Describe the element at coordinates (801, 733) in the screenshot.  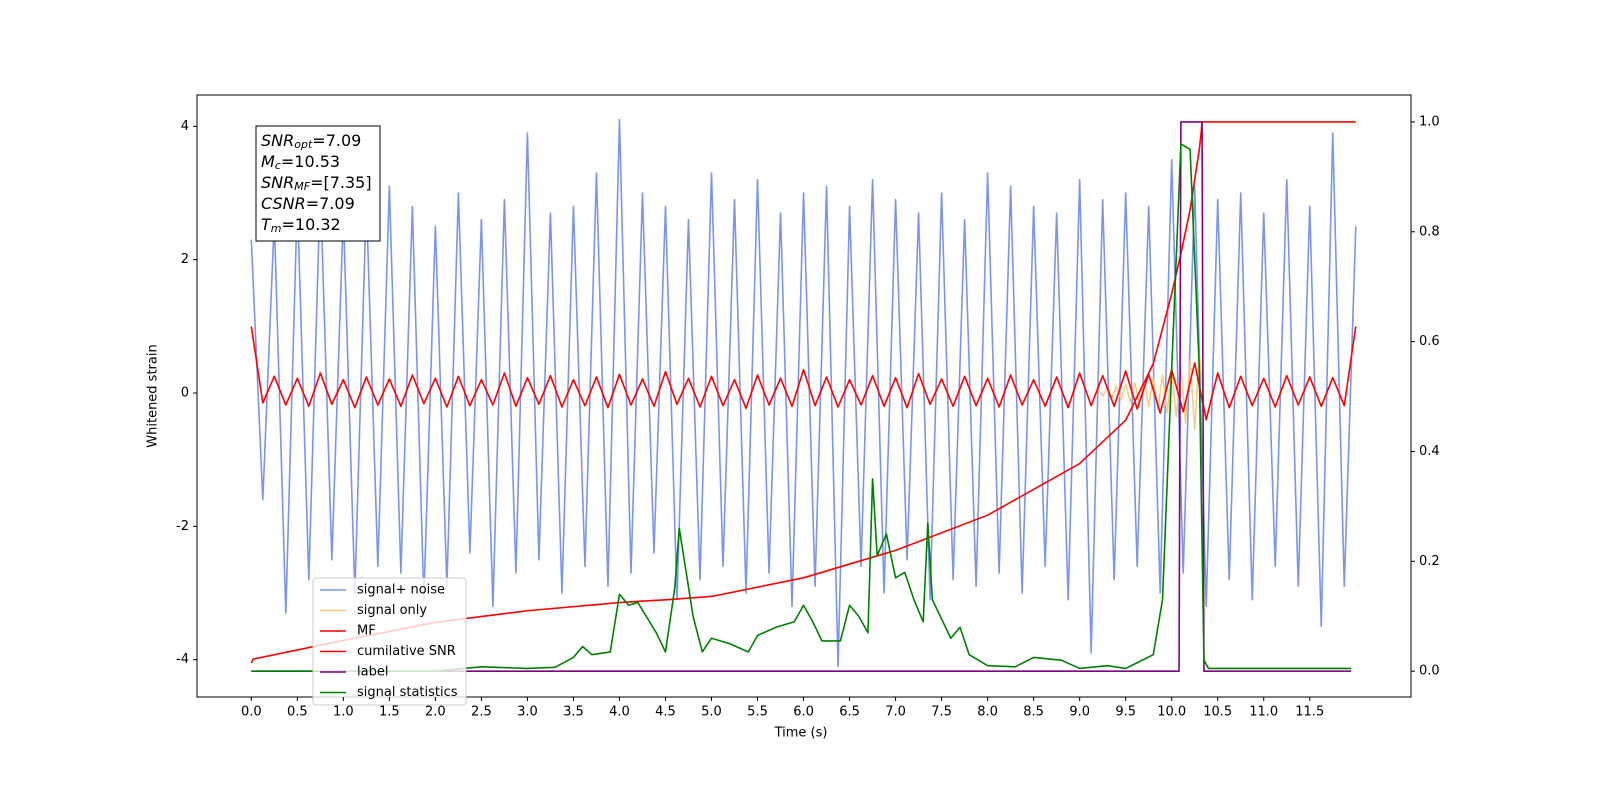
I see `x-axis-label: Time (s)` at that location.